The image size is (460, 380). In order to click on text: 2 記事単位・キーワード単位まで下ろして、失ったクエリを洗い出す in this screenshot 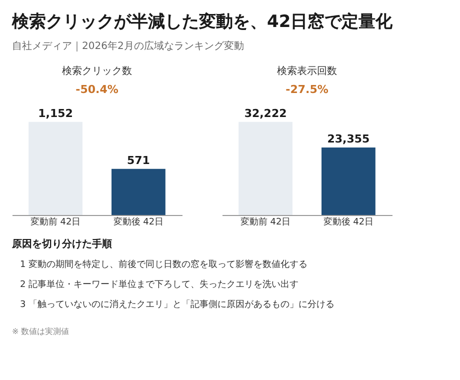, I will do `click(159, 284)`.